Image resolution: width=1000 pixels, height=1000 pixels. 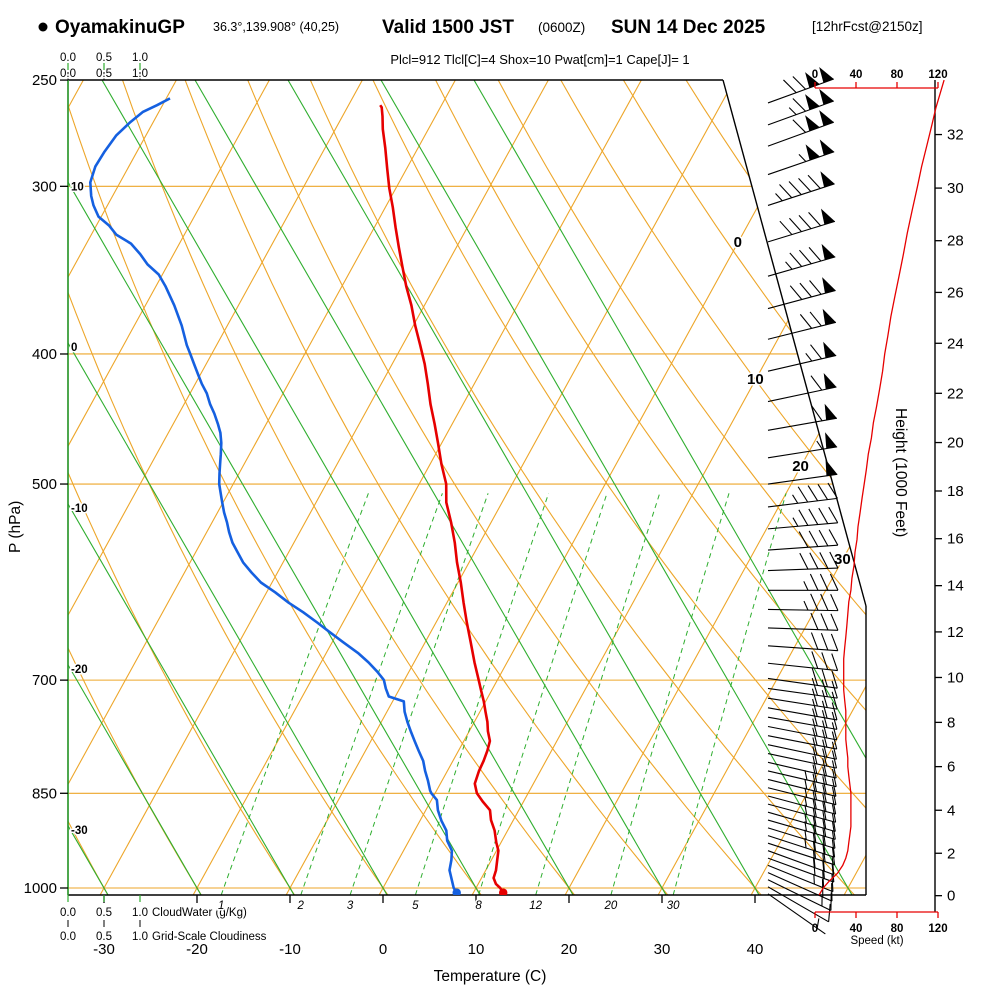 I want to click on isotherm-line, so click(x=808, y=487).